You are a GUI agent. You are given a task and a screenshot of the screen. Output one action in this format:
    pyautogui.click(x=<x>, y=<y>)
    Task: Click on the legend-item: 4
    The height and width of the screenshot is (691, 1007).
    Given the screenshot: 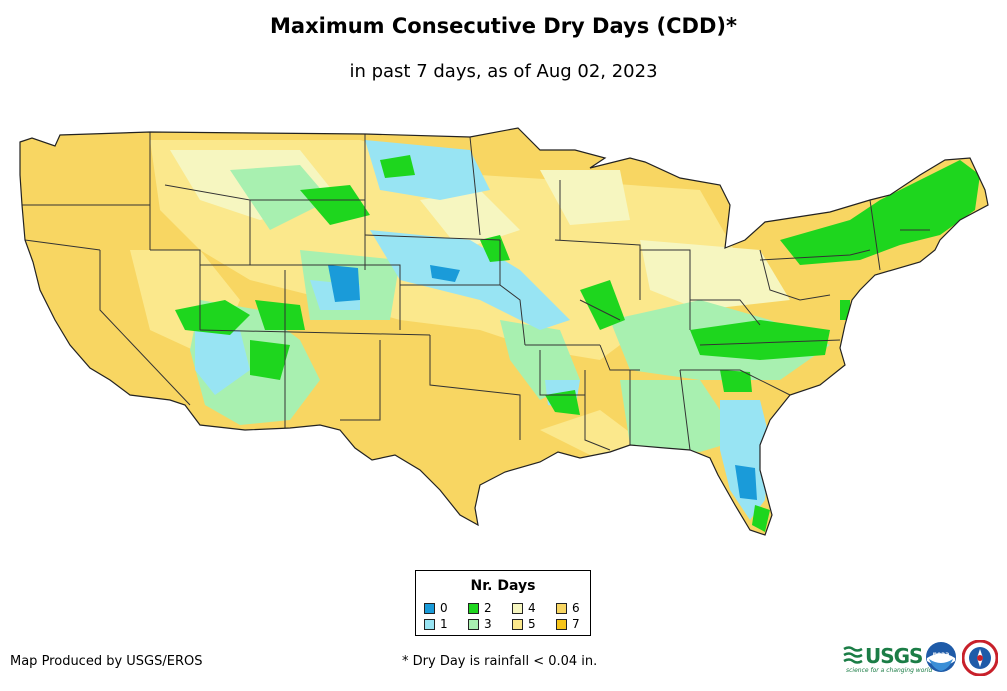 What is the action you would take?
    pyautogui.click(x=524, y=608)
    